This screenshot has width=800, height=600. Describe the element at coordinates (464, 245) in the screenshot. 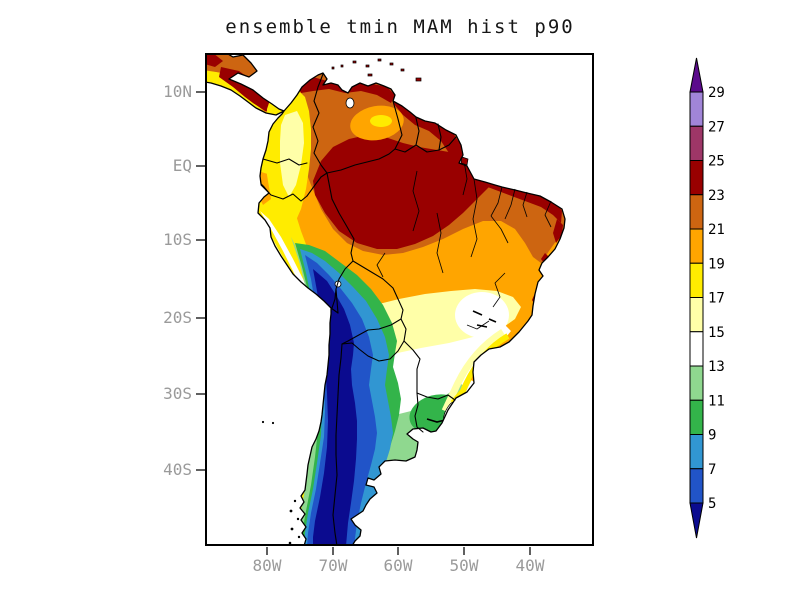

I see `state-borders` at that location.